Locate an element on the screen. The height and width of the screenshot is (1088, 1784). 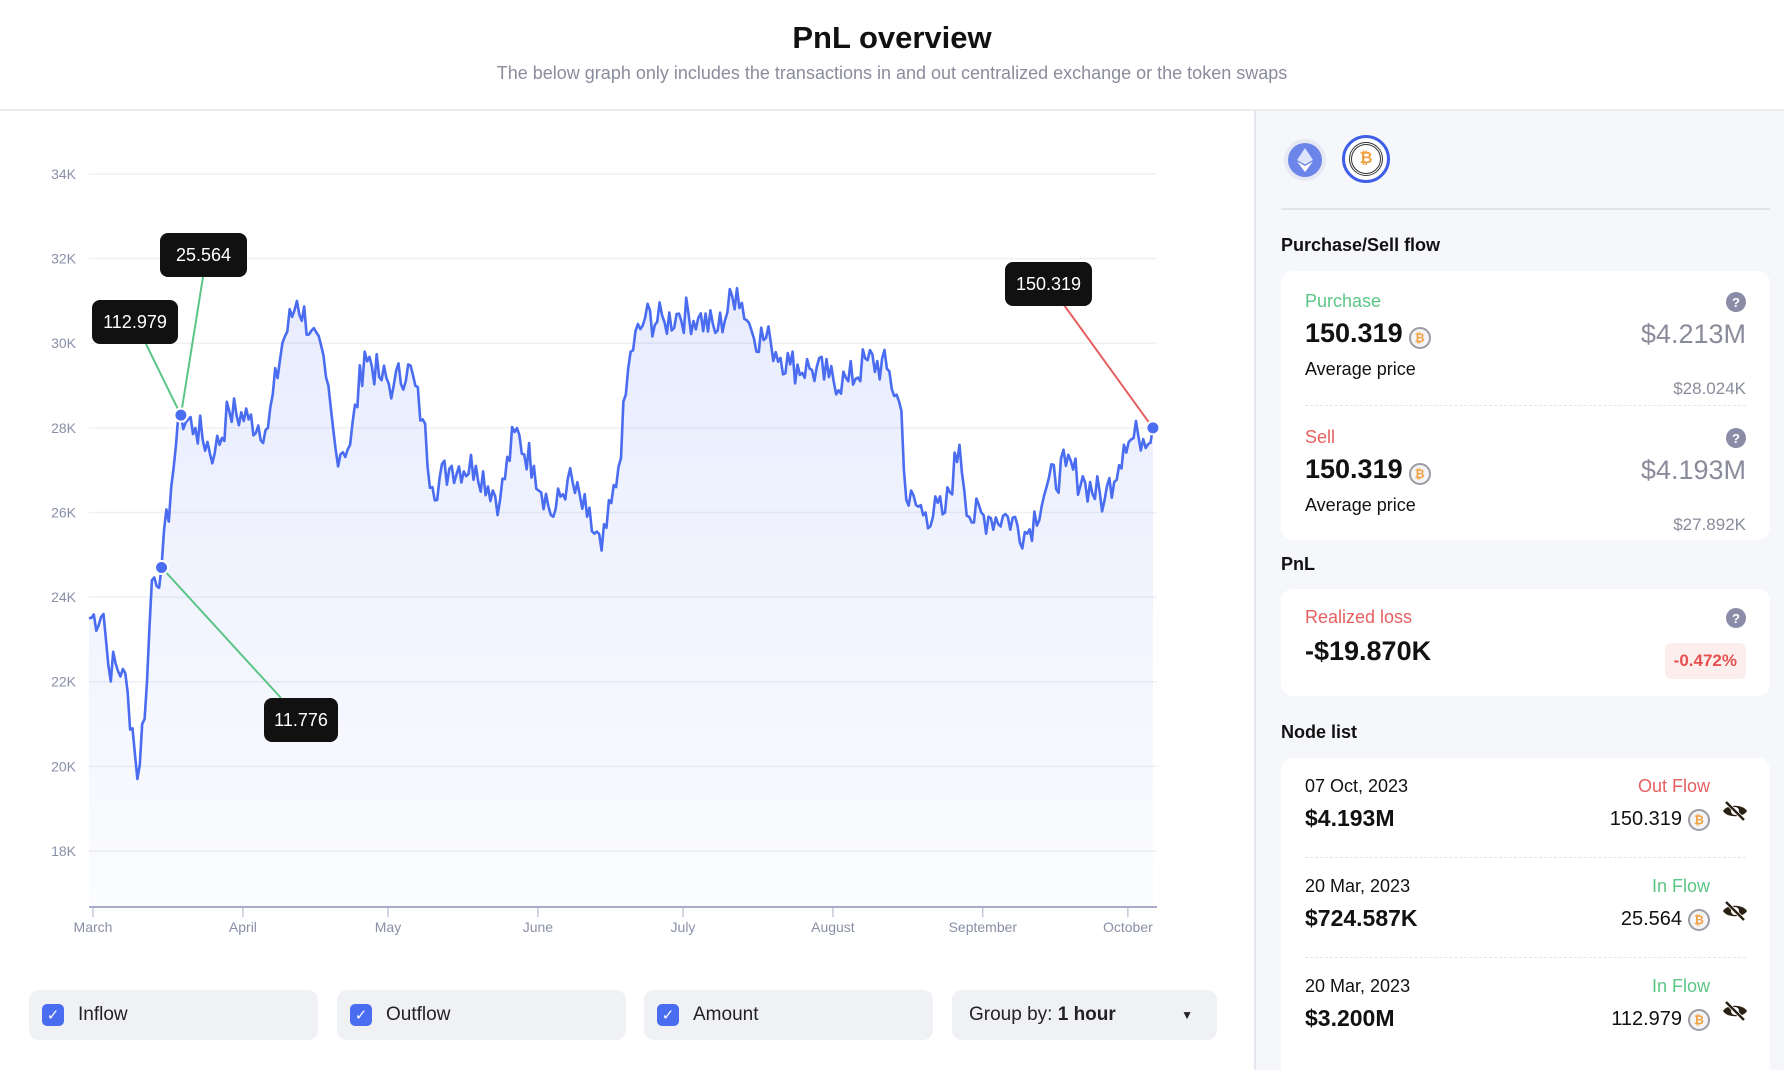
node-usd: $3.200M is located at coordinates (1350, 1018).